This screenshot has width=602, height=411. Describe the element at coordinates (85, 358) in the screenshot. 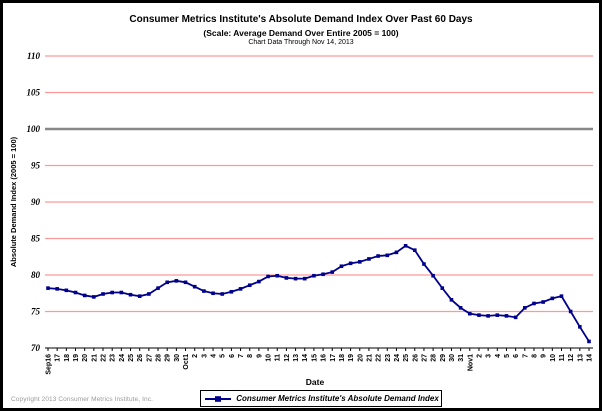

I see `x-tick-label: 20` at that location.